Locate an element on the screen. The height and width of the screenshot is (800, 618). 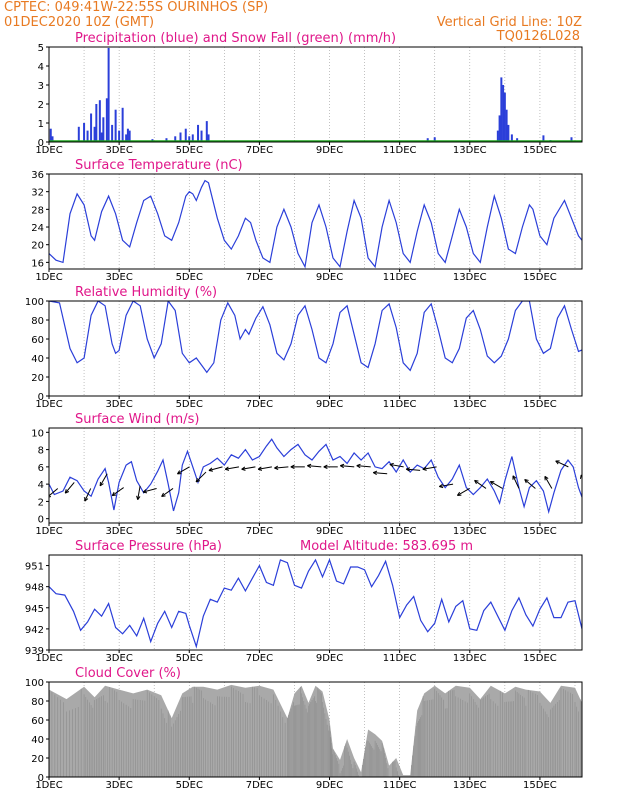
y-tick-label: 40 is located at coordinates (37, 359).